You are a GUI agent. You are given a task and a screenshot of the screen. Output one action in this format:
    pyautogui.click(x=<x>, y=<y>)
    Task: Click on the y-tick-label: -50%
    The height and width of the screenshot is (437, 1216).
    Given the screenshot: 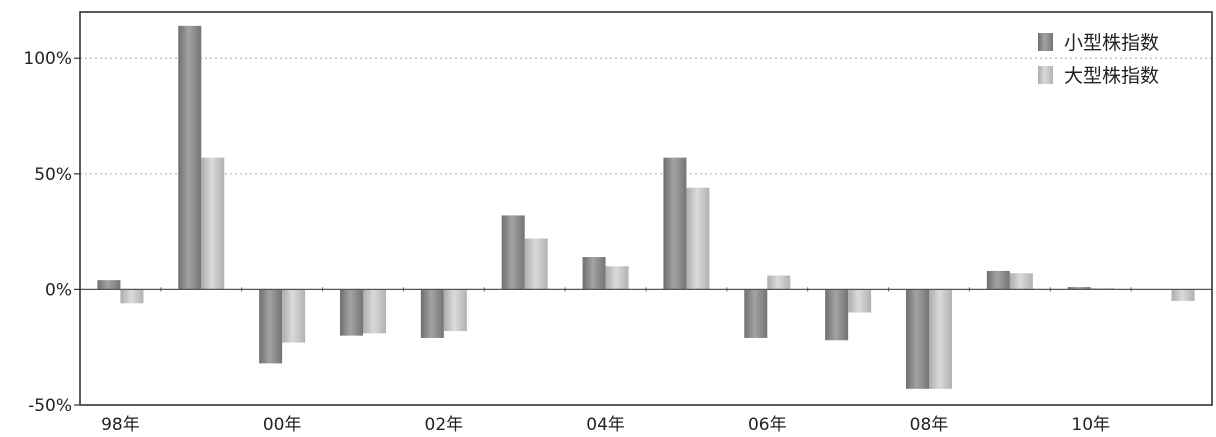 What is the action you would take?
    pyautogui.click(x=50, y=406)
    